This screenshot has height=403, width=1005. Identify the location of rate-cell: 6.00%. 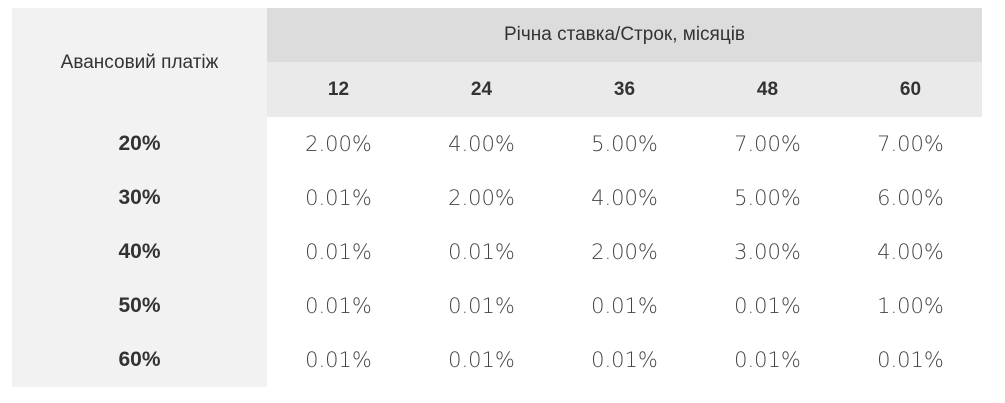
(910, 198).